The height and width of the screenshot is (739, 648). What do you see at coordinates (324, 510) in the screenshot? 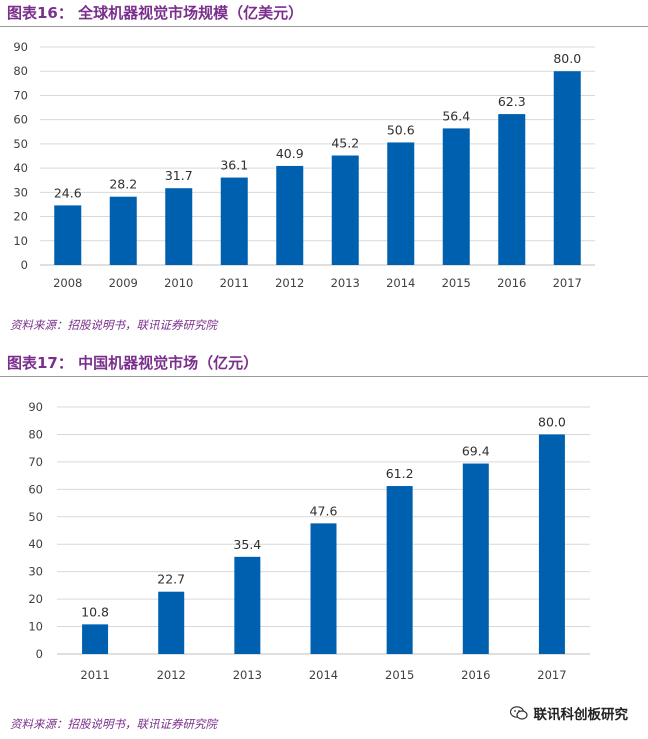
I see `data-label: 47.6` at bounding box center [324, 510].